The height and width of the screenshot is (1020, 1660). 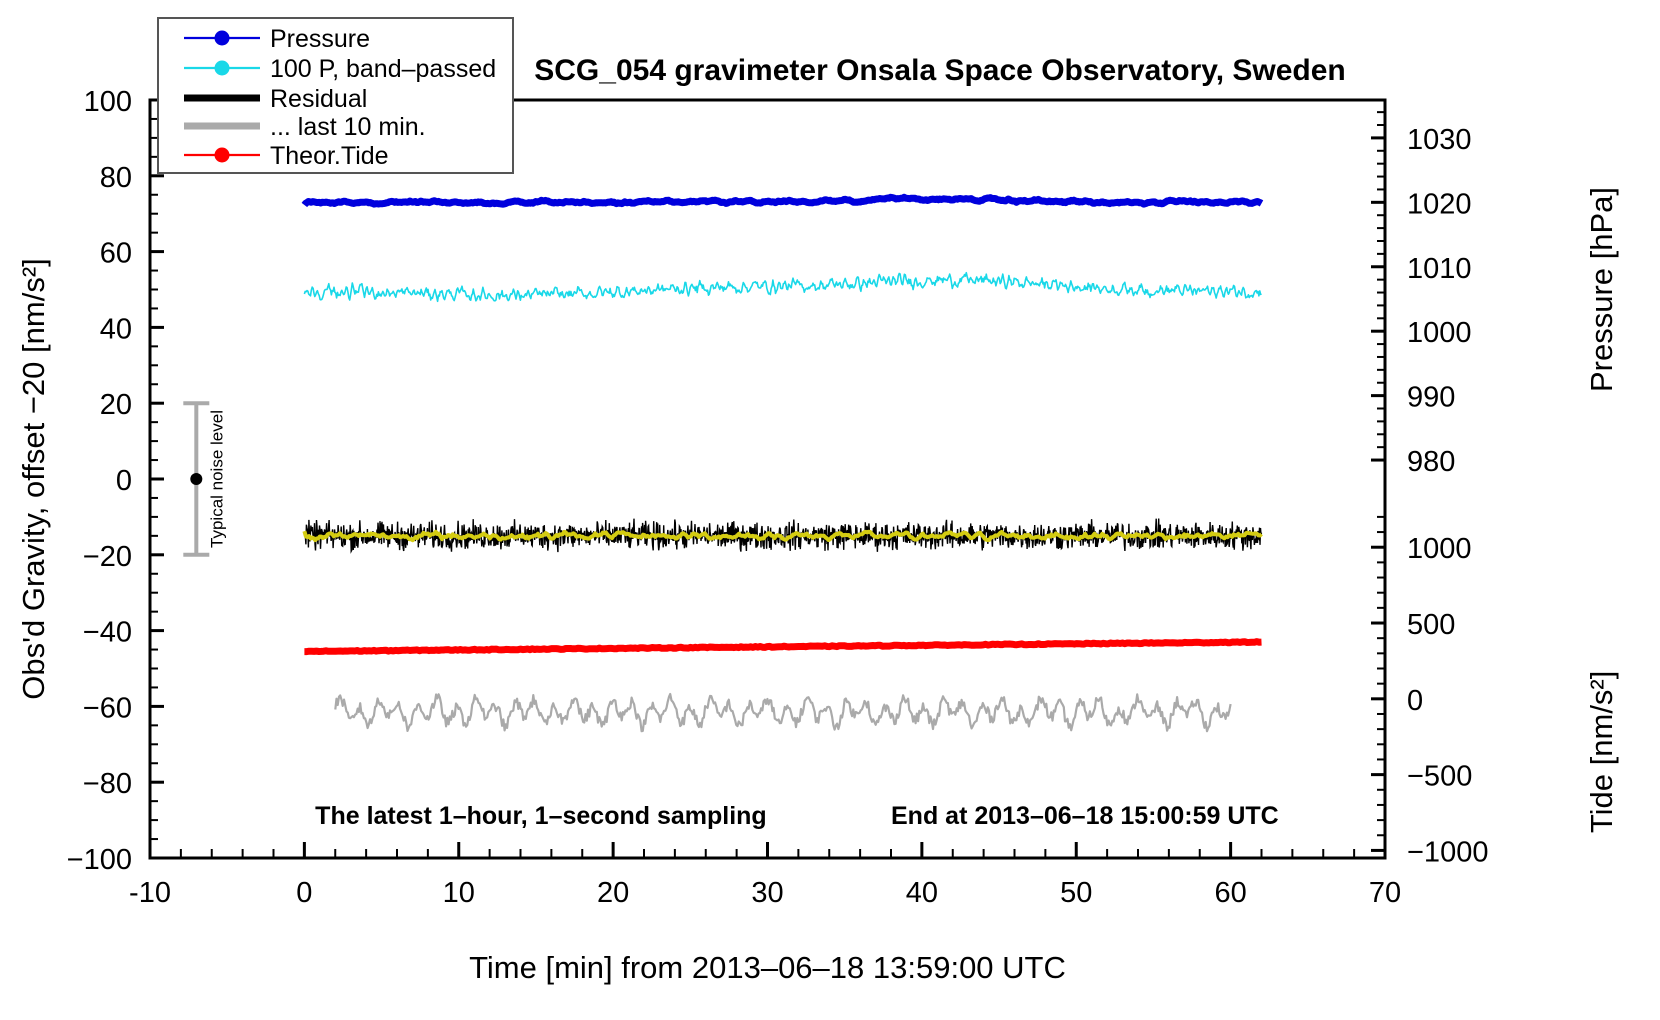 What do you see at coordinates (1076, 893) in the screenshot?
I see `x-tick-label: 50` at bounding box center [1076, 893].